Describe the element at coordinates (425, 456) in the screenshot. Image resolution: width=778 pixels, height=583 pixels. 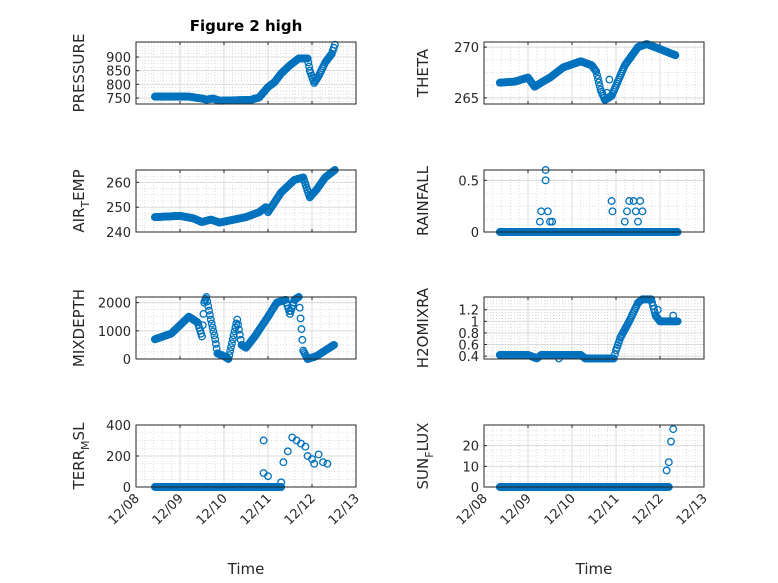
I see `y-axis-label: SUNFLUX` at that location.